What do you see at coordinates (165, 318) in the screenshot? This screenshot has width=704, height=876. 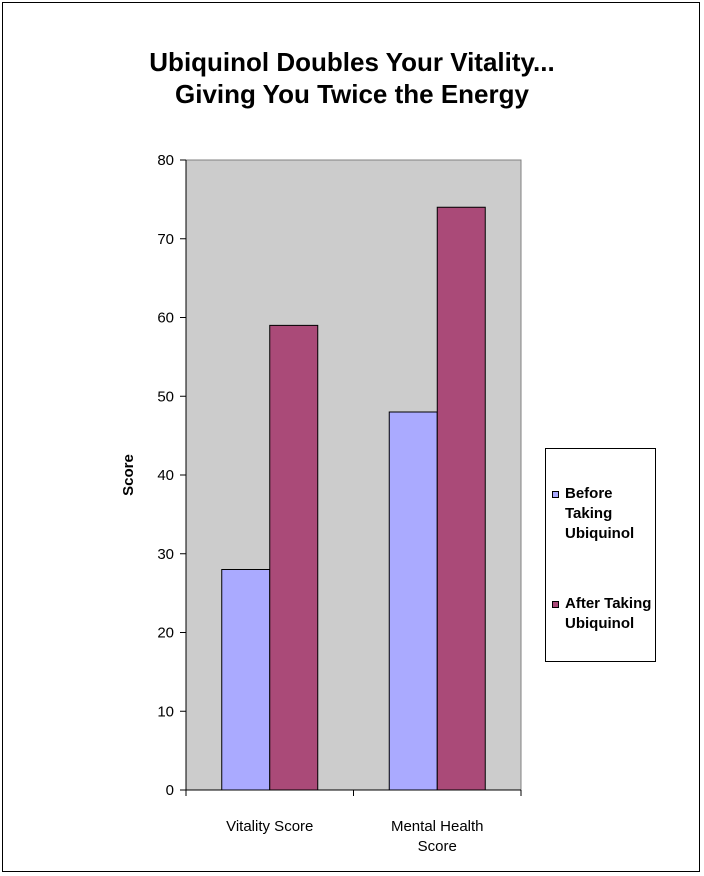 I see `y-tick-label: 60` at bounding box center [165, 318].